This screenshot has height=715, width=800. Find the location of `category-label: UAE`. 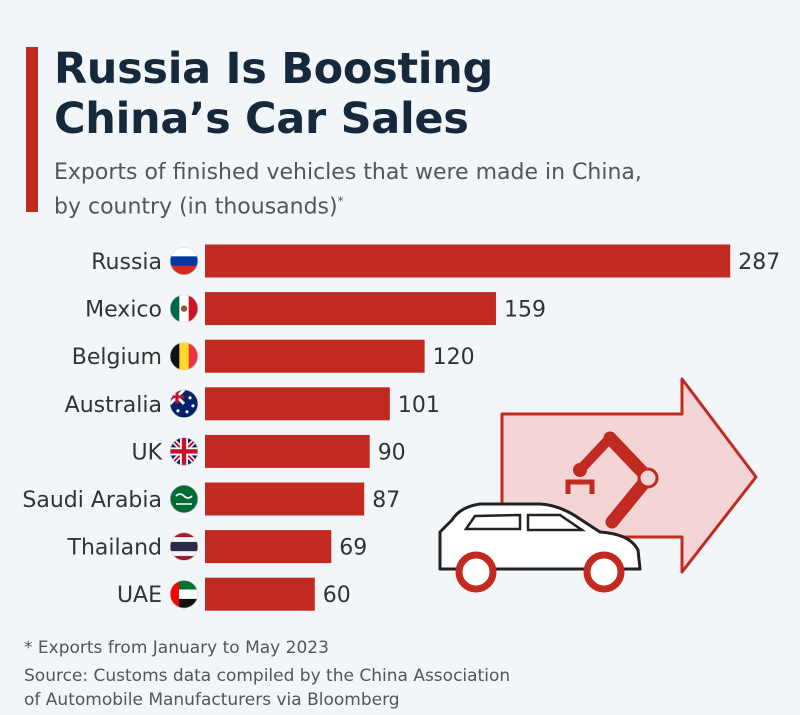

category-label: UAE is located at coordinates (139, 595).